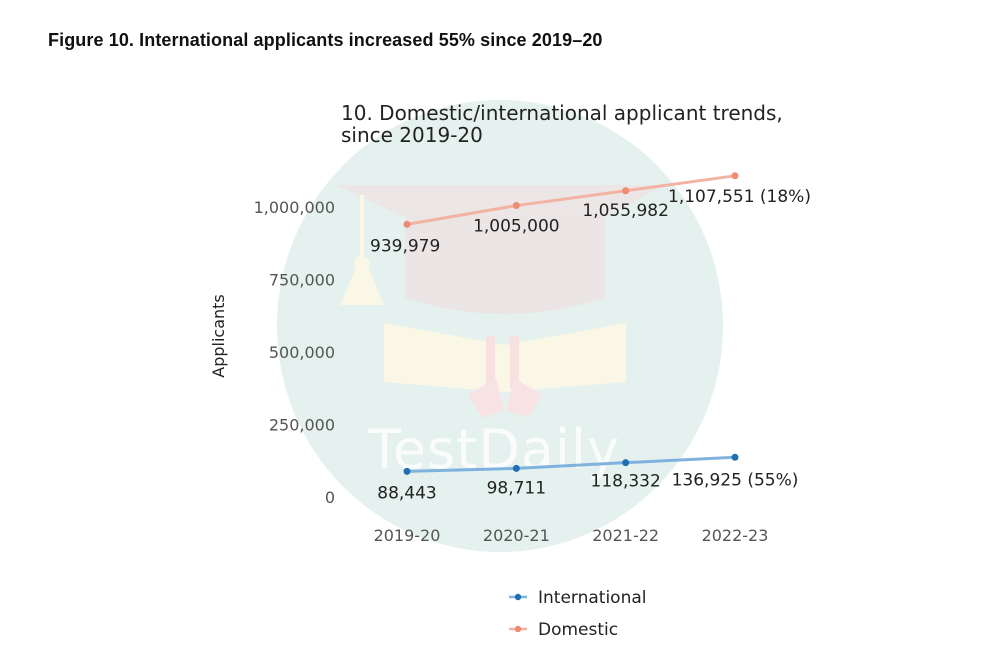 Image resolution: width=1008 pixels, height=661 pixels. What do you see at coordinates (516, 227) in the screenshot?
I see `data-label-domestic: 1,005,000` at bounding box center [516, 227].